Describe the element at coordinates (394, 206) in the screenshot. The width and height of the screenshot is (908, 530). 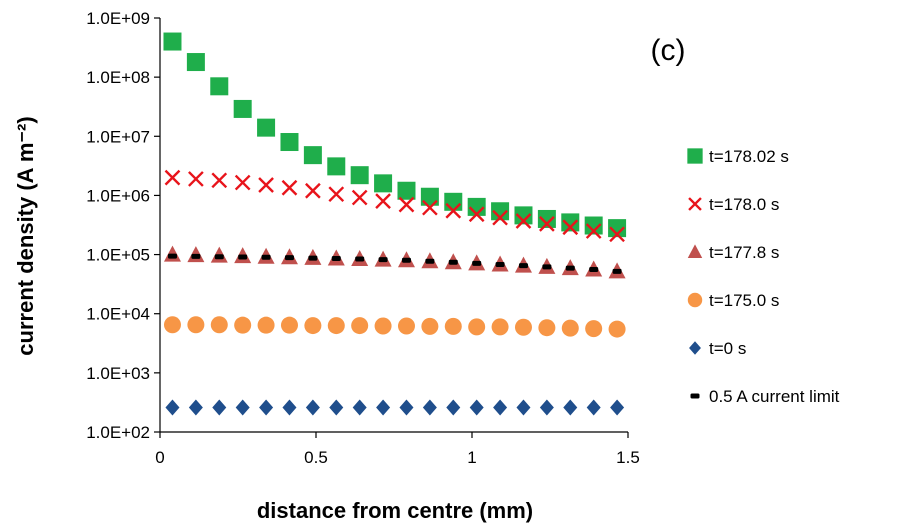
I see `series-x` at that location.